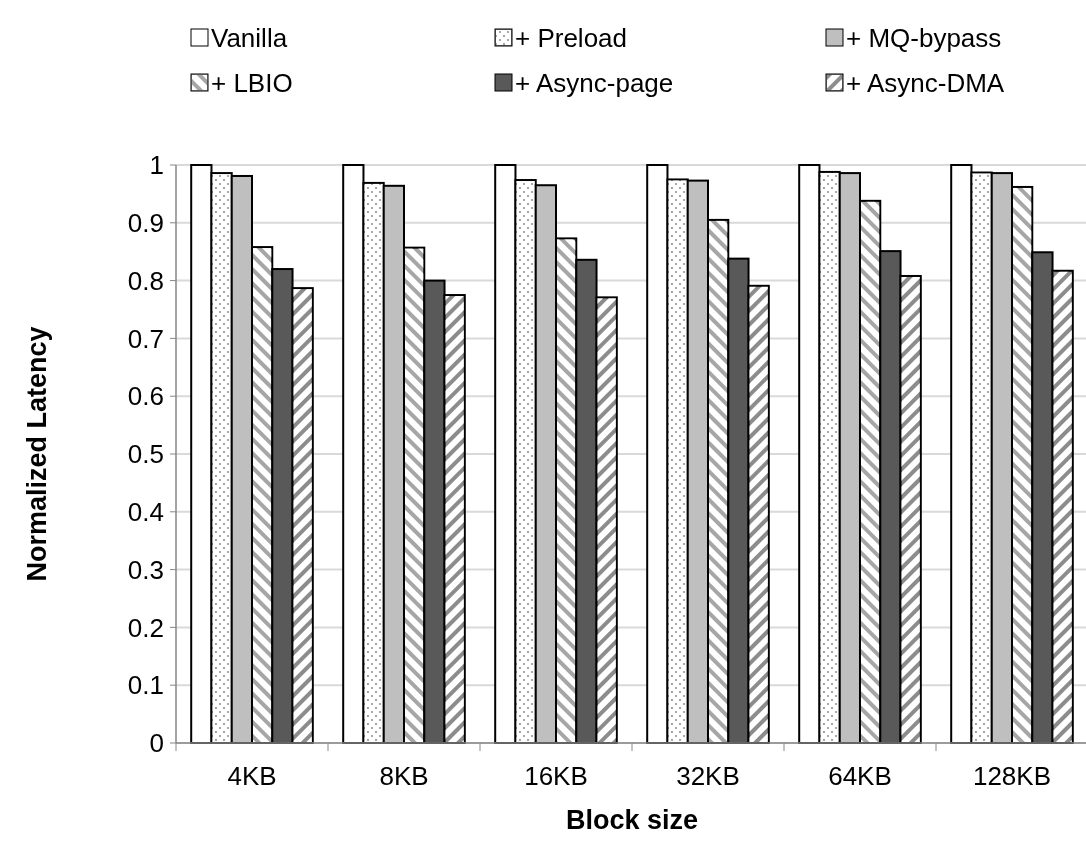 Image resolution: width=1086 pixels, height=846 pixels. What do you see at coordinates (145, 222) in the screenshot?
I see `y-tick-label: 0.9` at bounding box center [145, 222].